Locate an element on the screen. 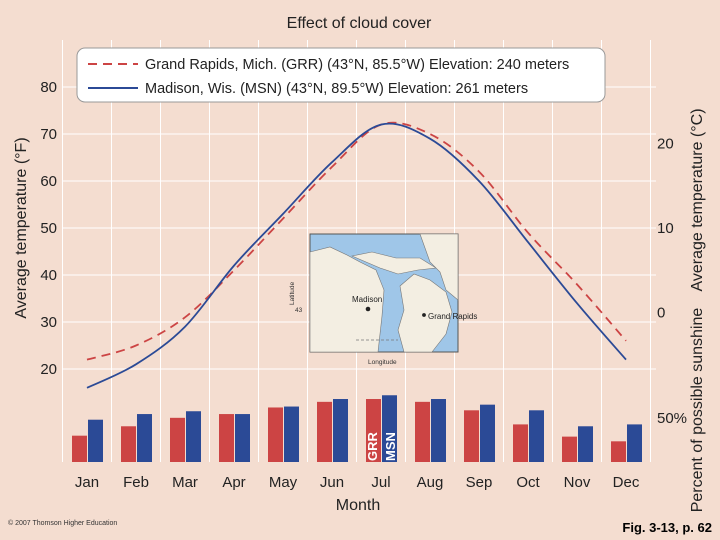 The height and width of the screenshot is (540, 720). bar-label-msn: MSN is located at coordinates (390, 446).